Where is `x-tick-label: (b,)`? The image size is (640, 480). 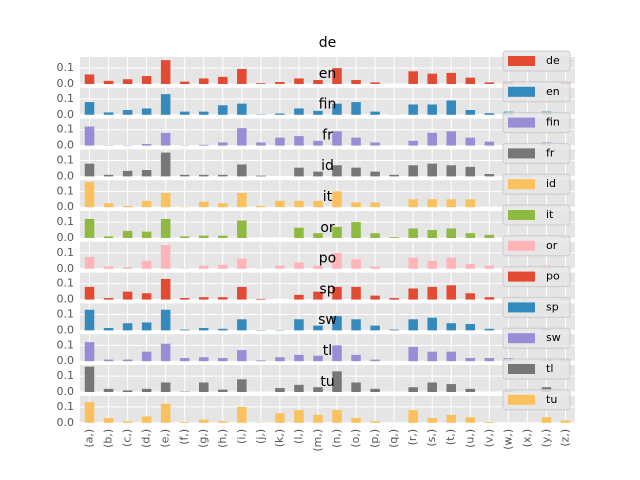
x-tick-label: (b,) is located at coordinates (108, 438).